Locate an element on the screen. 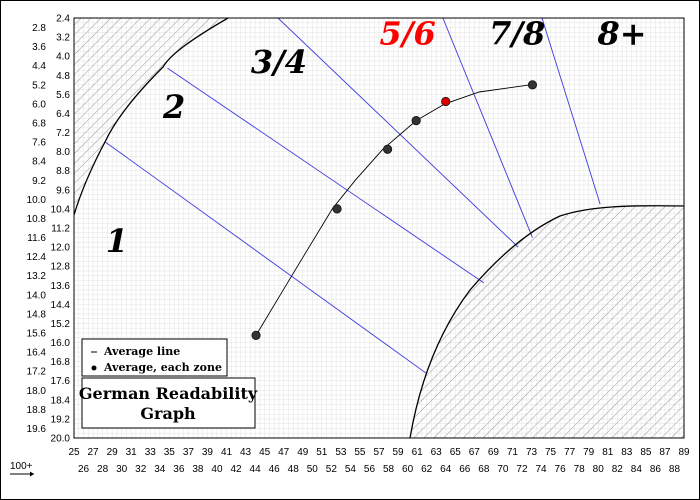 The image size is (700, 500). y-tick-left: 2.8 is located at coordinates (39, 28).